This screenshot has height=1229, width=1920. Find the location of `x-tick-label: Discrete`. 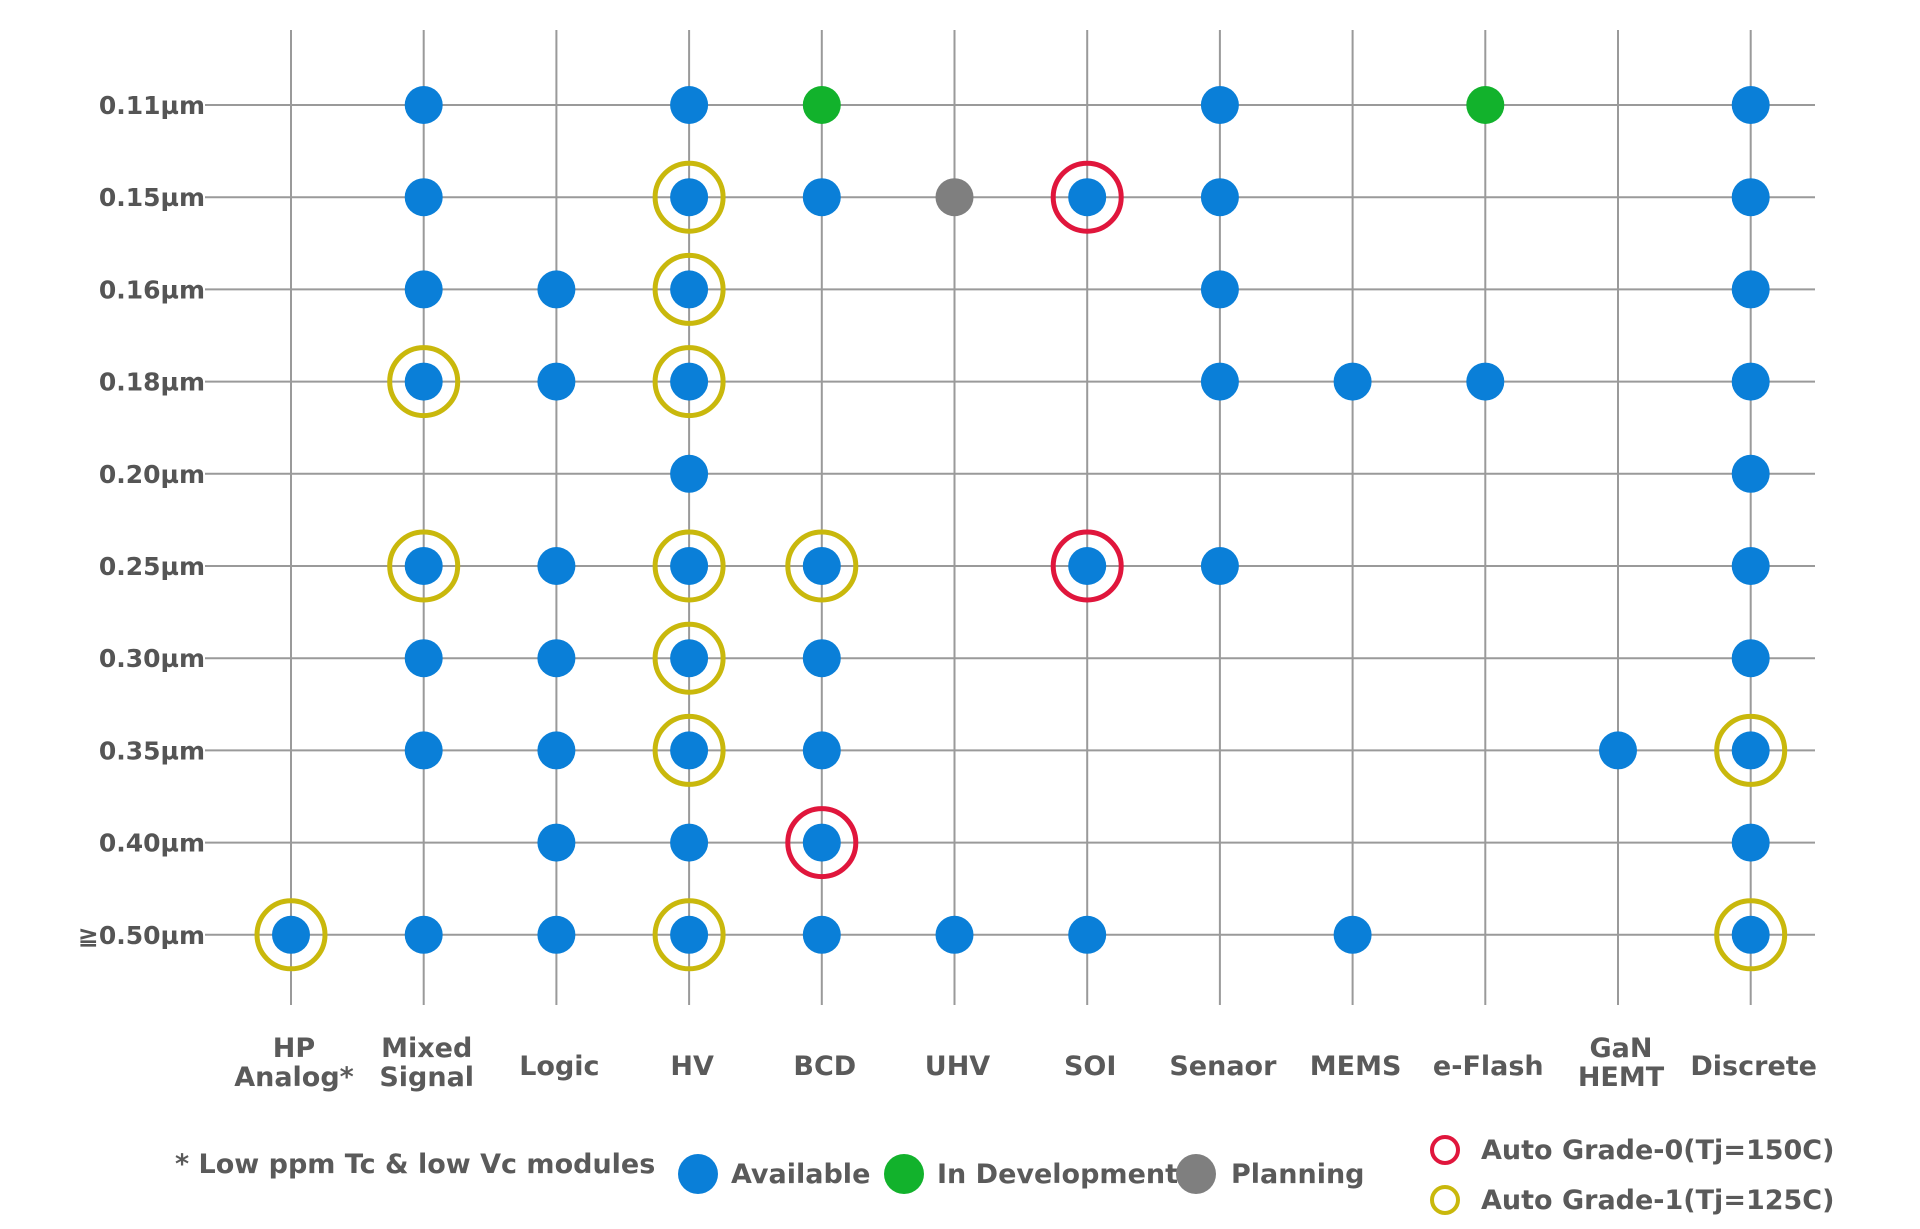

x-tick-label: Discrete is located at coordinates (1753, 1066).